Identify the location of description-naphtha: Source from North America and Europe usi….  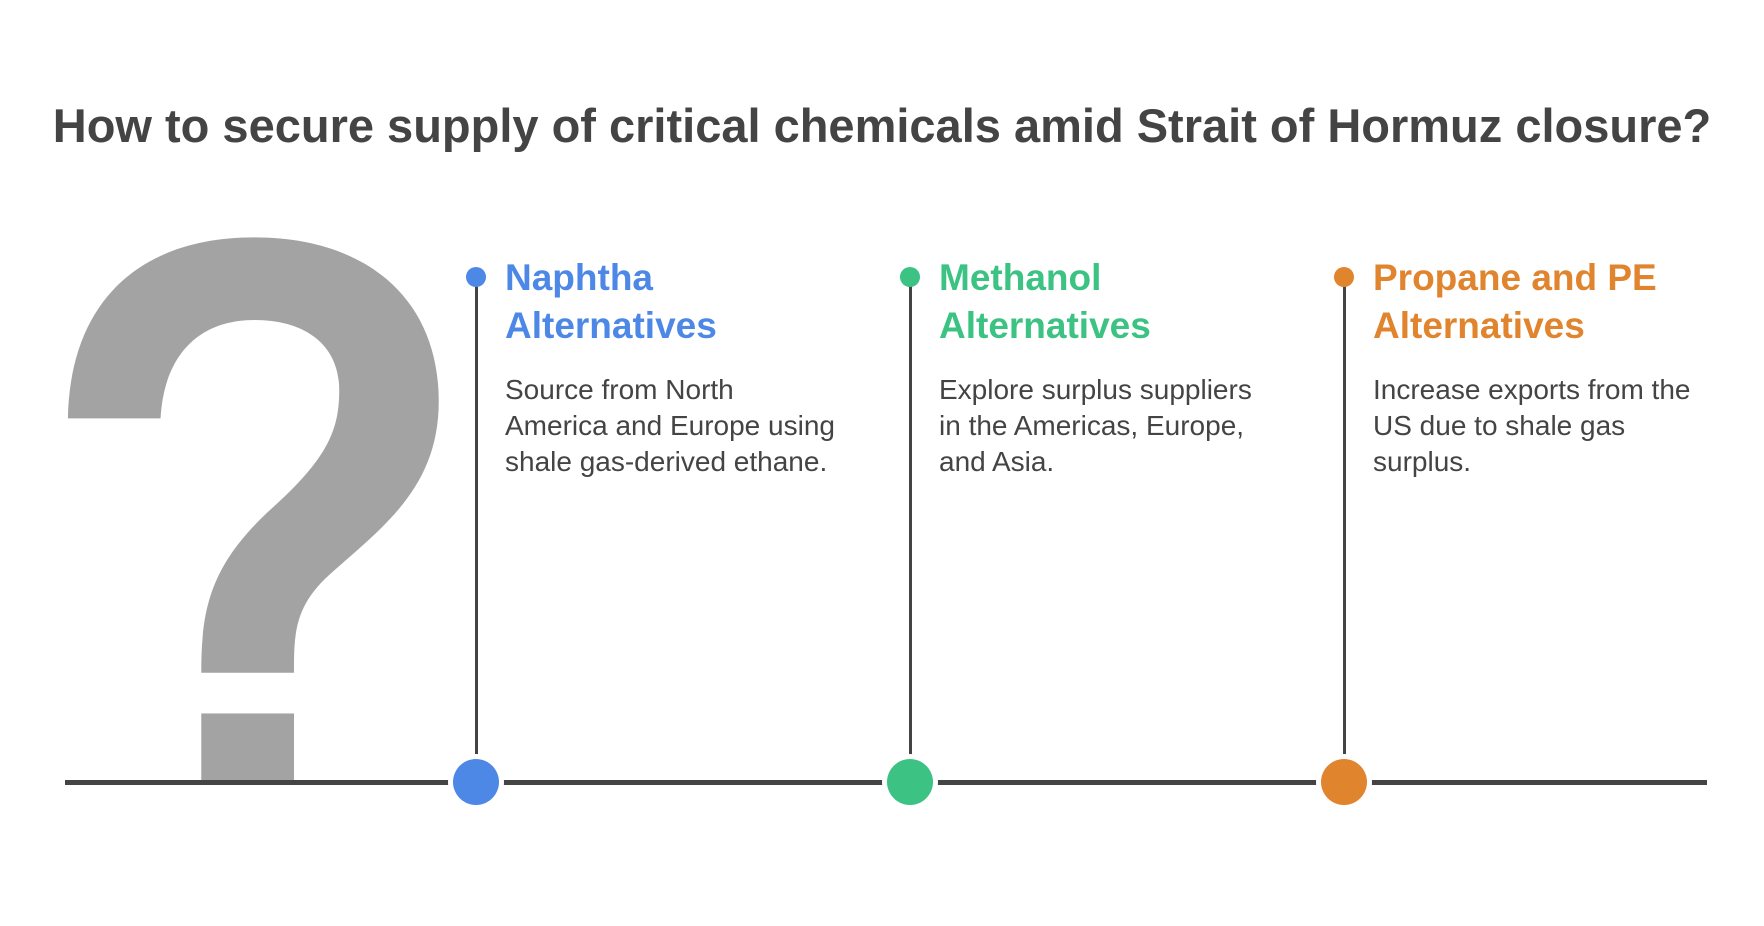
(670, 425).